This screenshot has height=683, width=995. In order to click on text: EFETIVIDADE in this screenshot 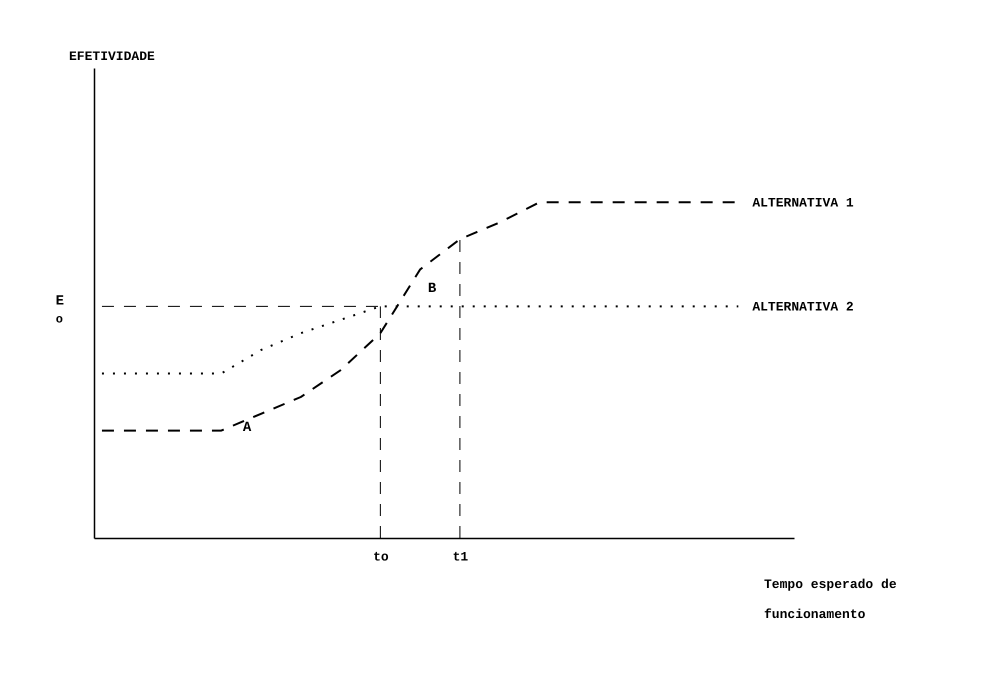, I will do `click(112, 56)`.